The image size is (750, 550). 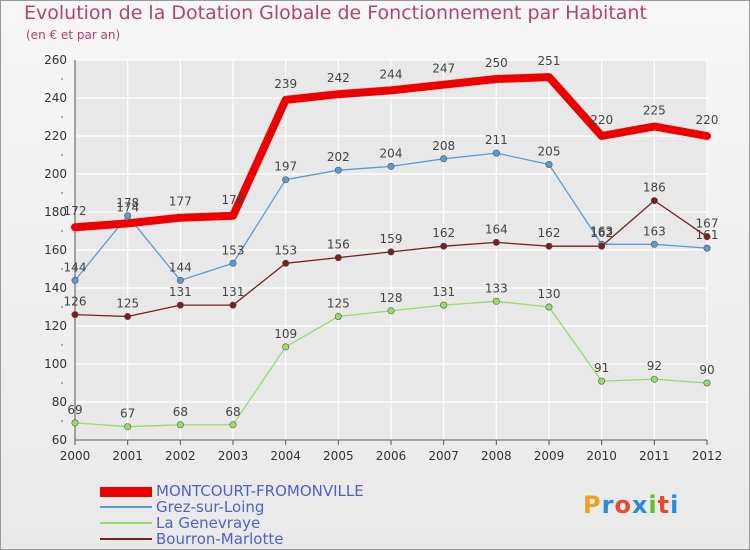 What do you see at coordinates (549, 294) in the screenshot?
I see `data-label-la-genevraye: 130` at bounding box center [549, 294].